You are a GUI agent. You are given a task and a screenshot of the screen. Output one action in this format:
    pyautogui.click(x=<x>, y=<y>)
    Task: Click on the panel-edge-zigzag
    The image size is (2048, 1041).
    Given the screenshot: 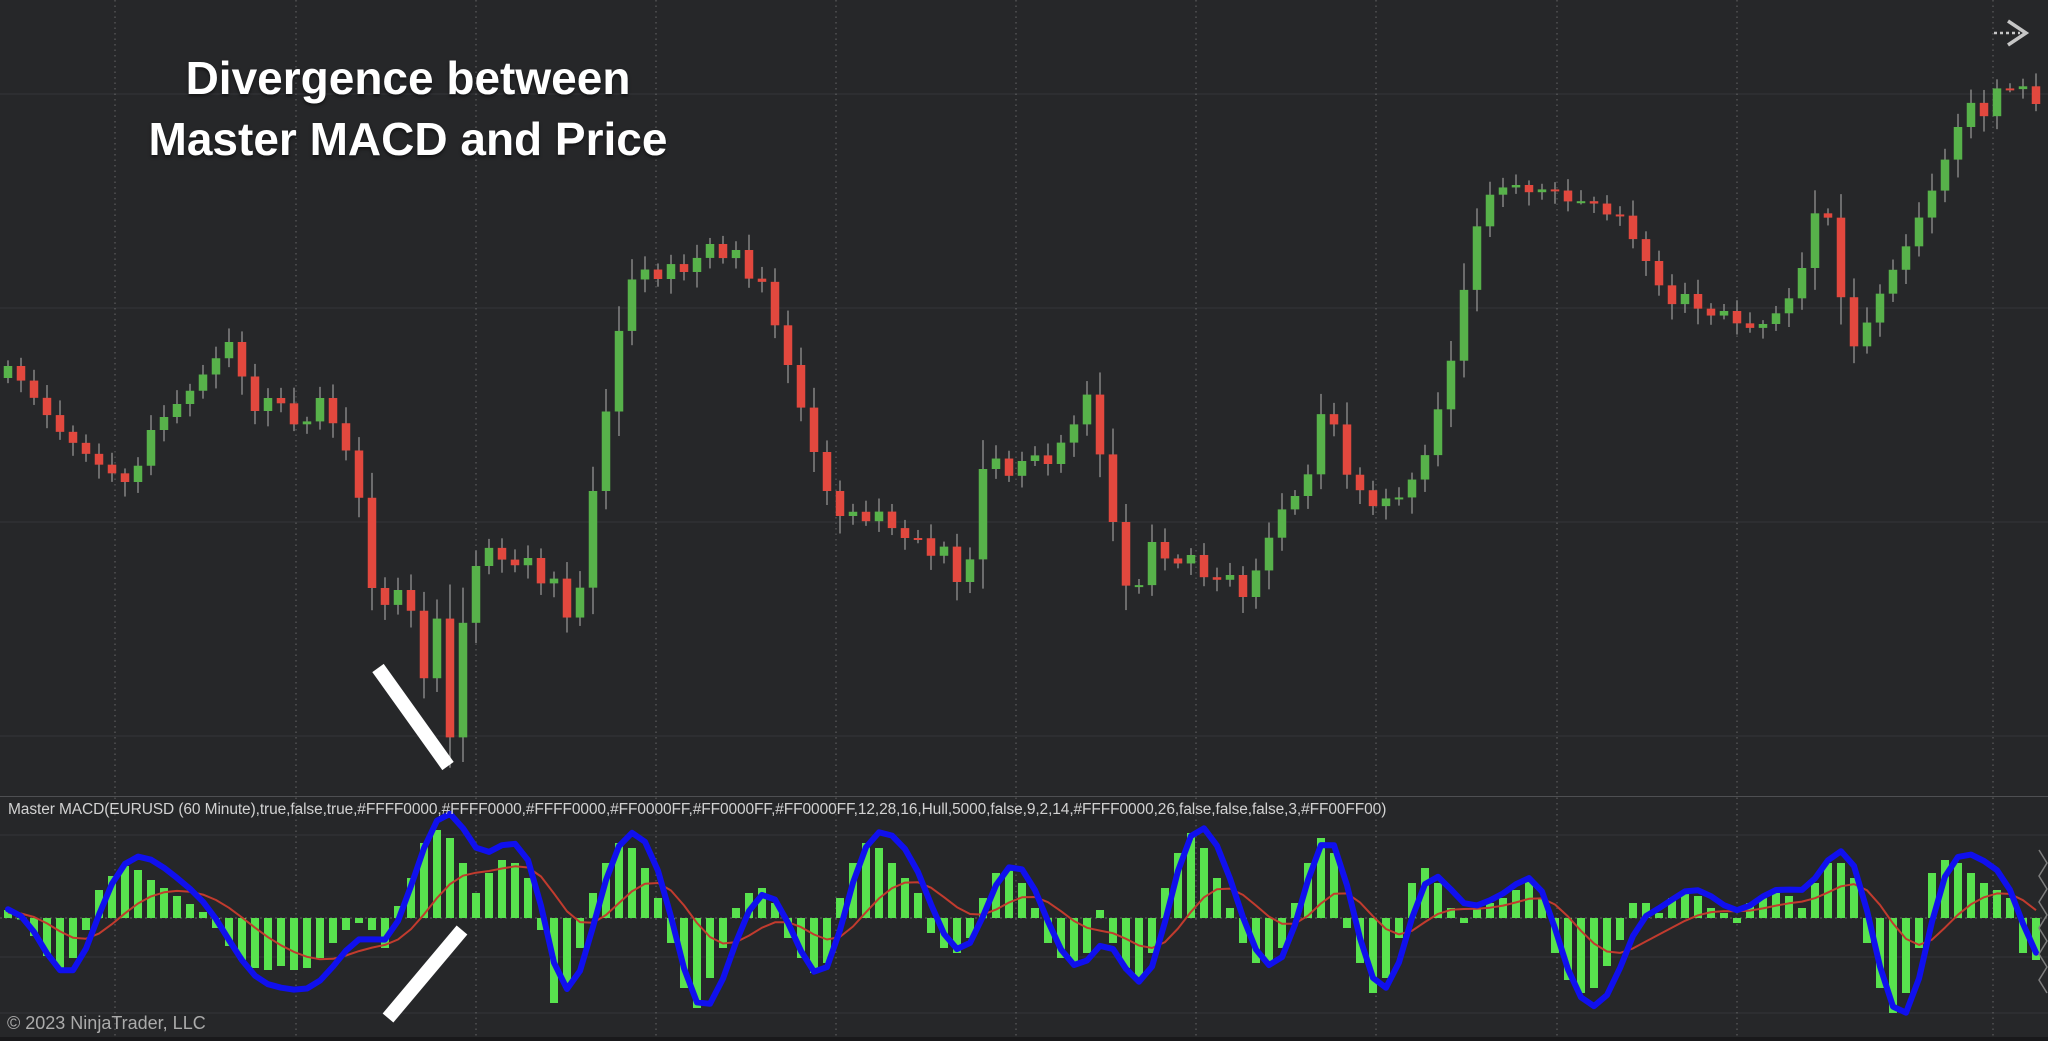 What is the action you would take?
    pyautogui.click(x=2043, y=921)
    